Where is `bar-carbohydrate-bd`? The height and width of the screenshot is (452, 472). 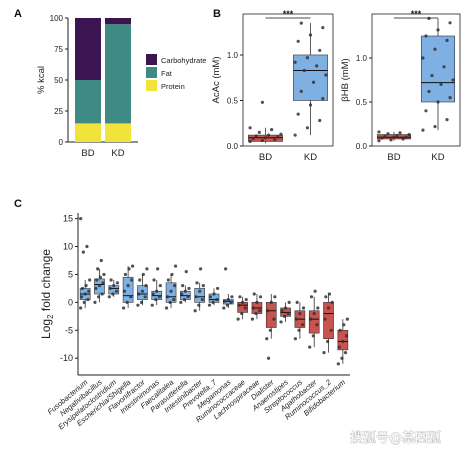 bar-carbohydrate-bd is located at coordinates (88, 49).